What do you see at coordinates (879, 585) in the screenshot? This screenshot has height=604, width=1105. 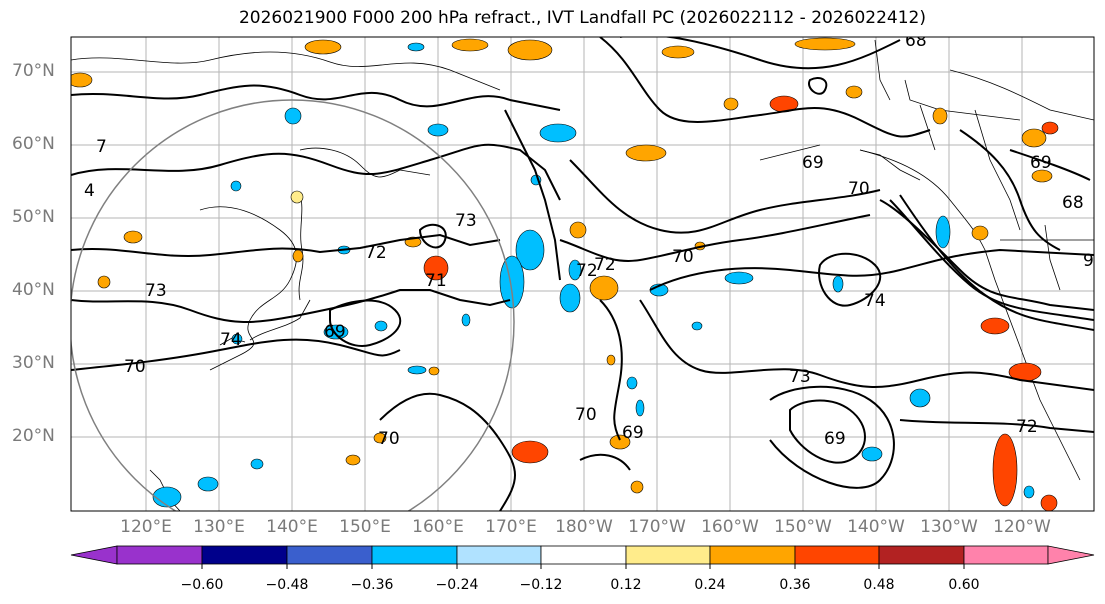 I see `colorbar-label: 0.48` at bounding box center [879, 585].